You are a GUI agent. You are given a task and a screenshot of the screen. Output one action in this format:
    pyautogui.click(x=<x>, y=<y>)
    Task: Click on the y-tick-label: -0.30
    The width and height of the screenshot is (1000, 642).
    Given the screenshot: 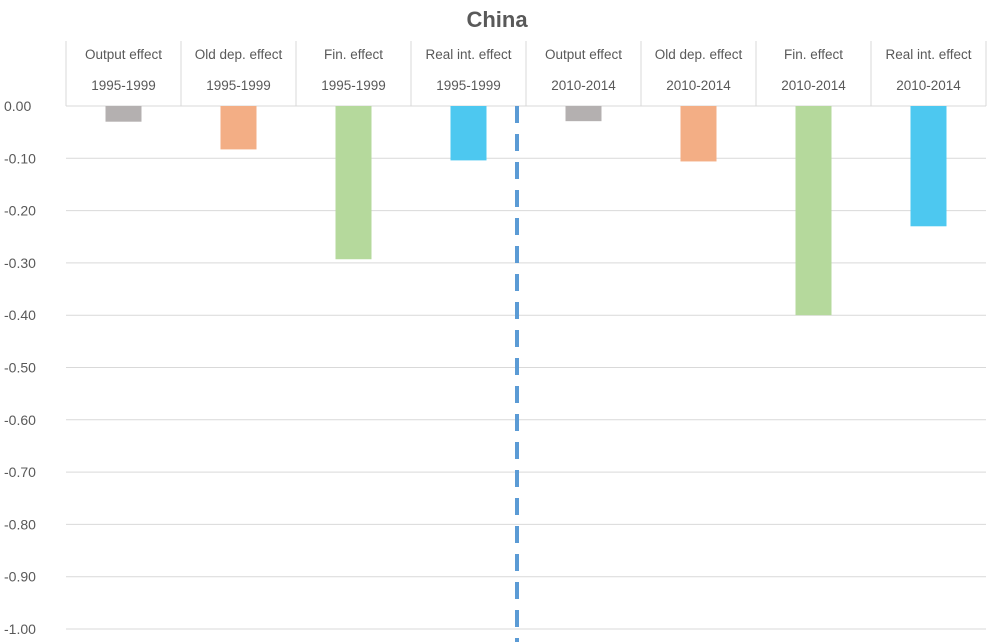 What is the action you would take?
    pyautogui.click(x=20, y=263)
    